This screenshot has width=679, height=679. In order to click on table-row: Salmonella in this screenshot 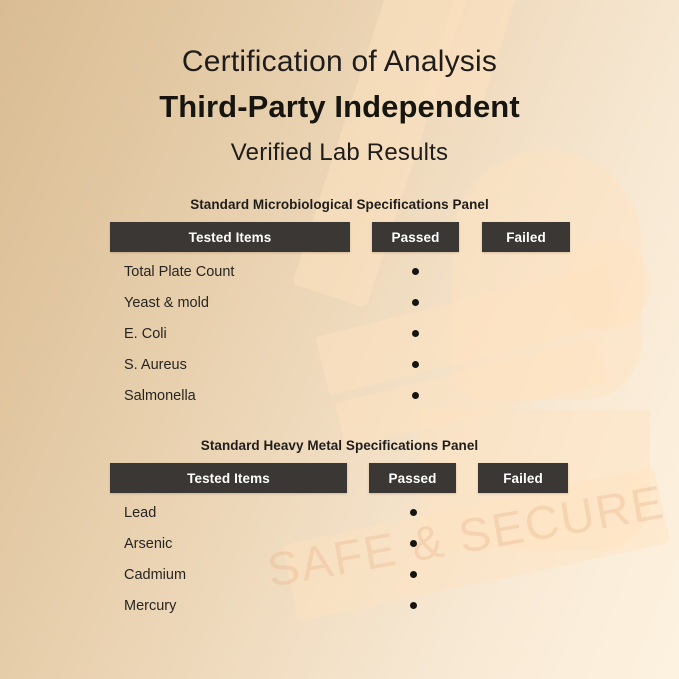, I will do `click(339, 395)`.